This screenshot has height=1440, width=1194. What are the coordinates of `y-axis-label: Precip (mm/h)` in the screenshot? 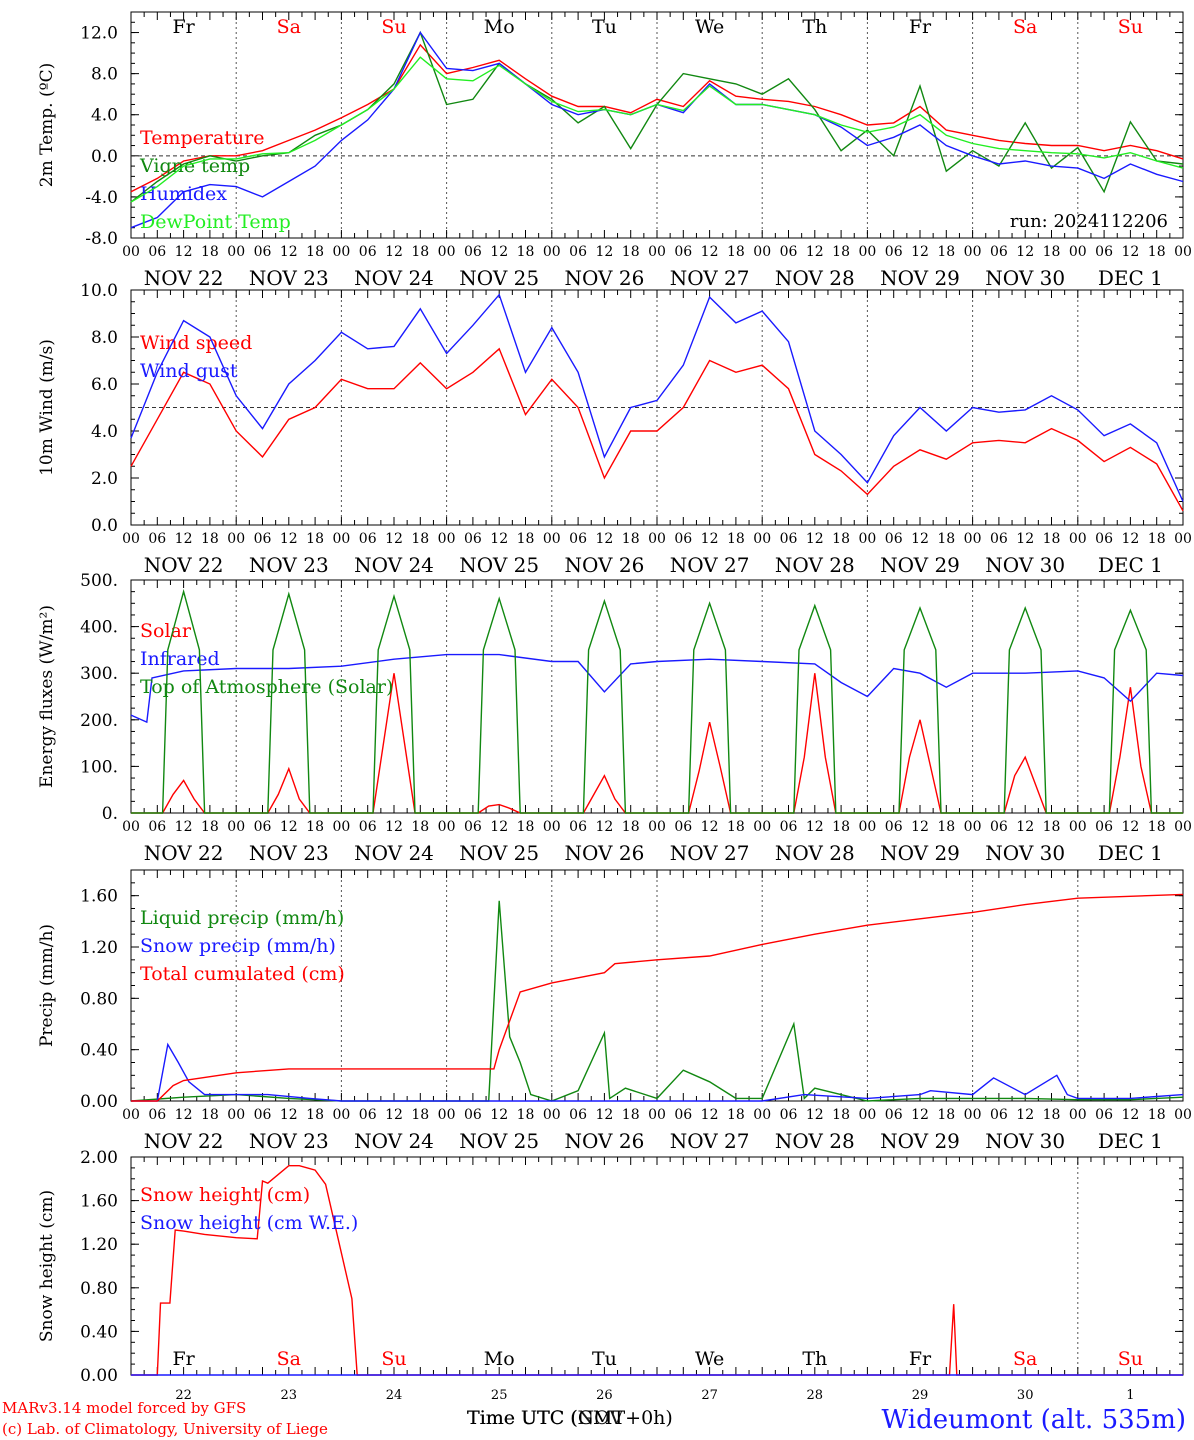 It's located at (47, 985).